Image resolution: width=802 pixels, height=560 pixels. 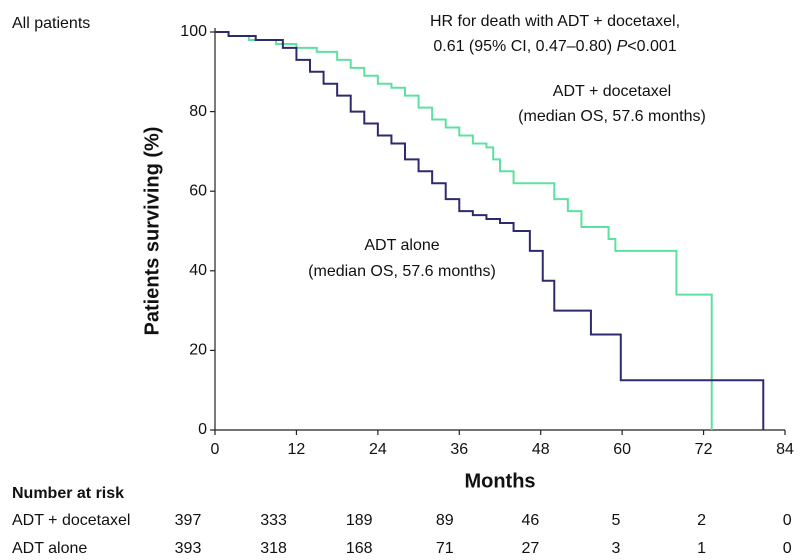 I want to click on x-tick-label: 60, so click(x=622, y=449).